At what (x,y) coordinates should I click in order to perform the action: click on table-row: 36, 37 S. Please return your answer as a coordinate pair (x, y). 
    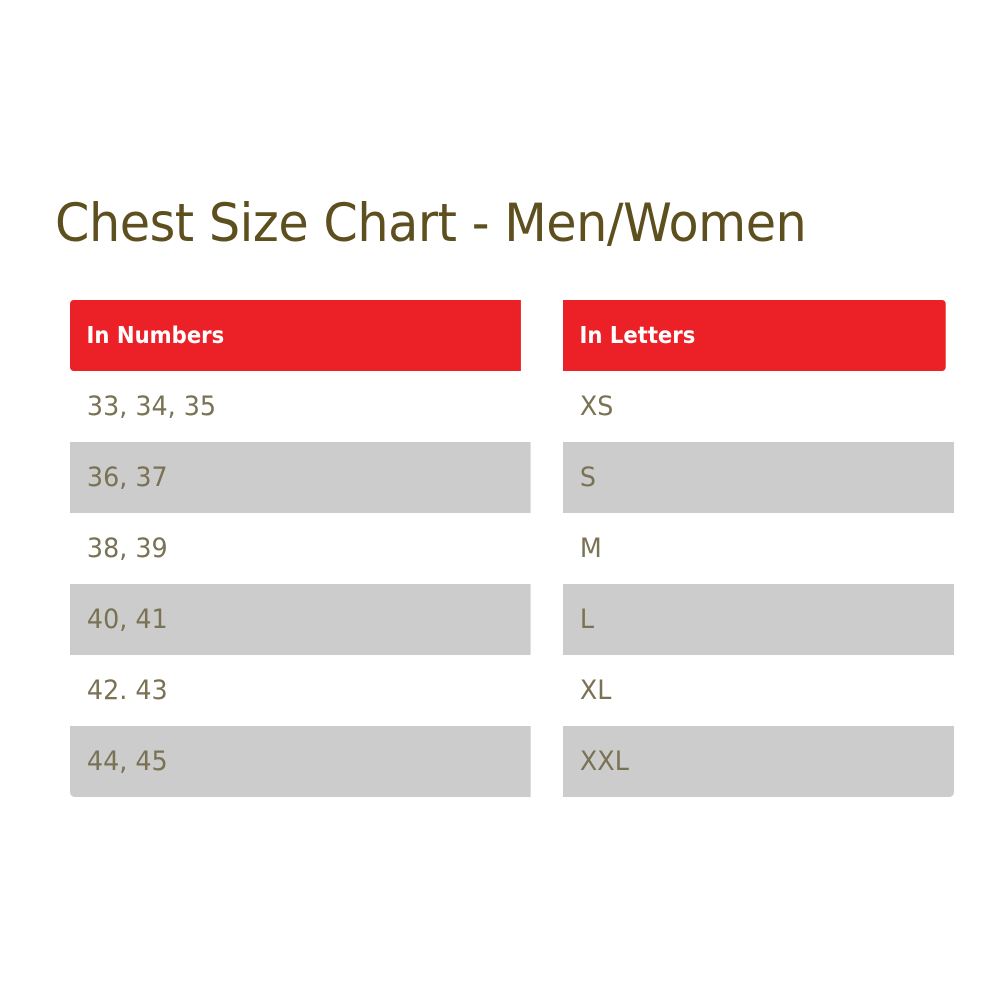
    Looking at the image, I should click on (524, 477).